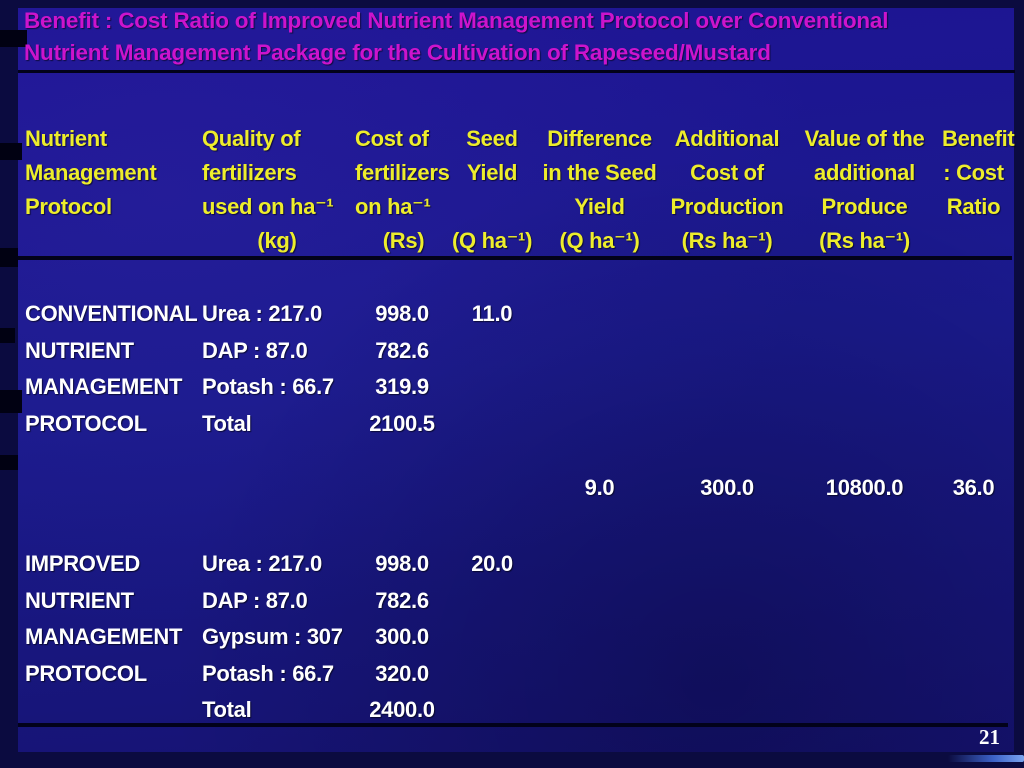  Describe the element at coordinates (402, 636) in the screenshot. I see `cell-fertilizer-cost: 300.0` at that location.